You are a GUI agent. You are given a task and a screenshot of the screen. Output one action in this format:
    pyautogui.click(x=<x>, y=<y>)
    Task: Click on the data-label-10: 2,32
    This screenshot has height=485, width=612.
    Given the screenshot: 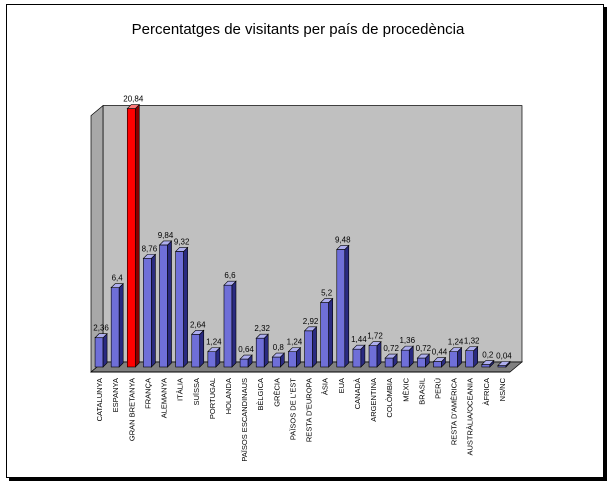 What is the action you would take?
    pyautogui.click(x=262, y=328)
    